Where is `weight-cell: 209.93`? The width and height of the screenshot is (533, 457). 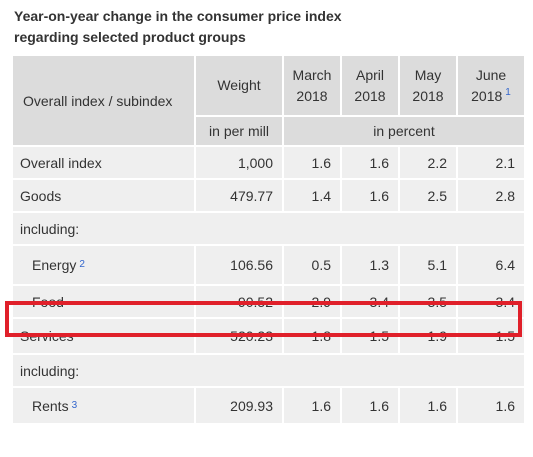 weight-cell: 209.93 is located at coordinates (239, 405).